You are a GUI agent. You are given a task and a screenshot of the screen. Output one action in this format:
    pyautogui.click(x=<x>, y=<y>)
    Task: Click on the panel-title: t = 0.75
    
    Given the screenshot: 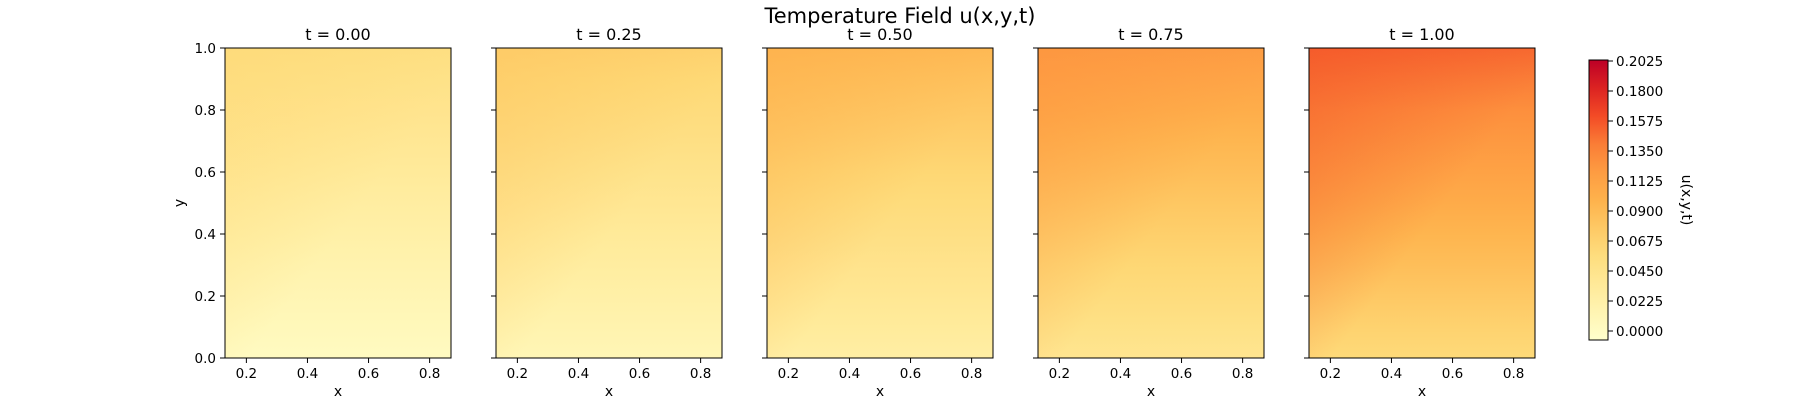 What is the action you would take?
    pyautogui.click(x=1150, y=34)
    